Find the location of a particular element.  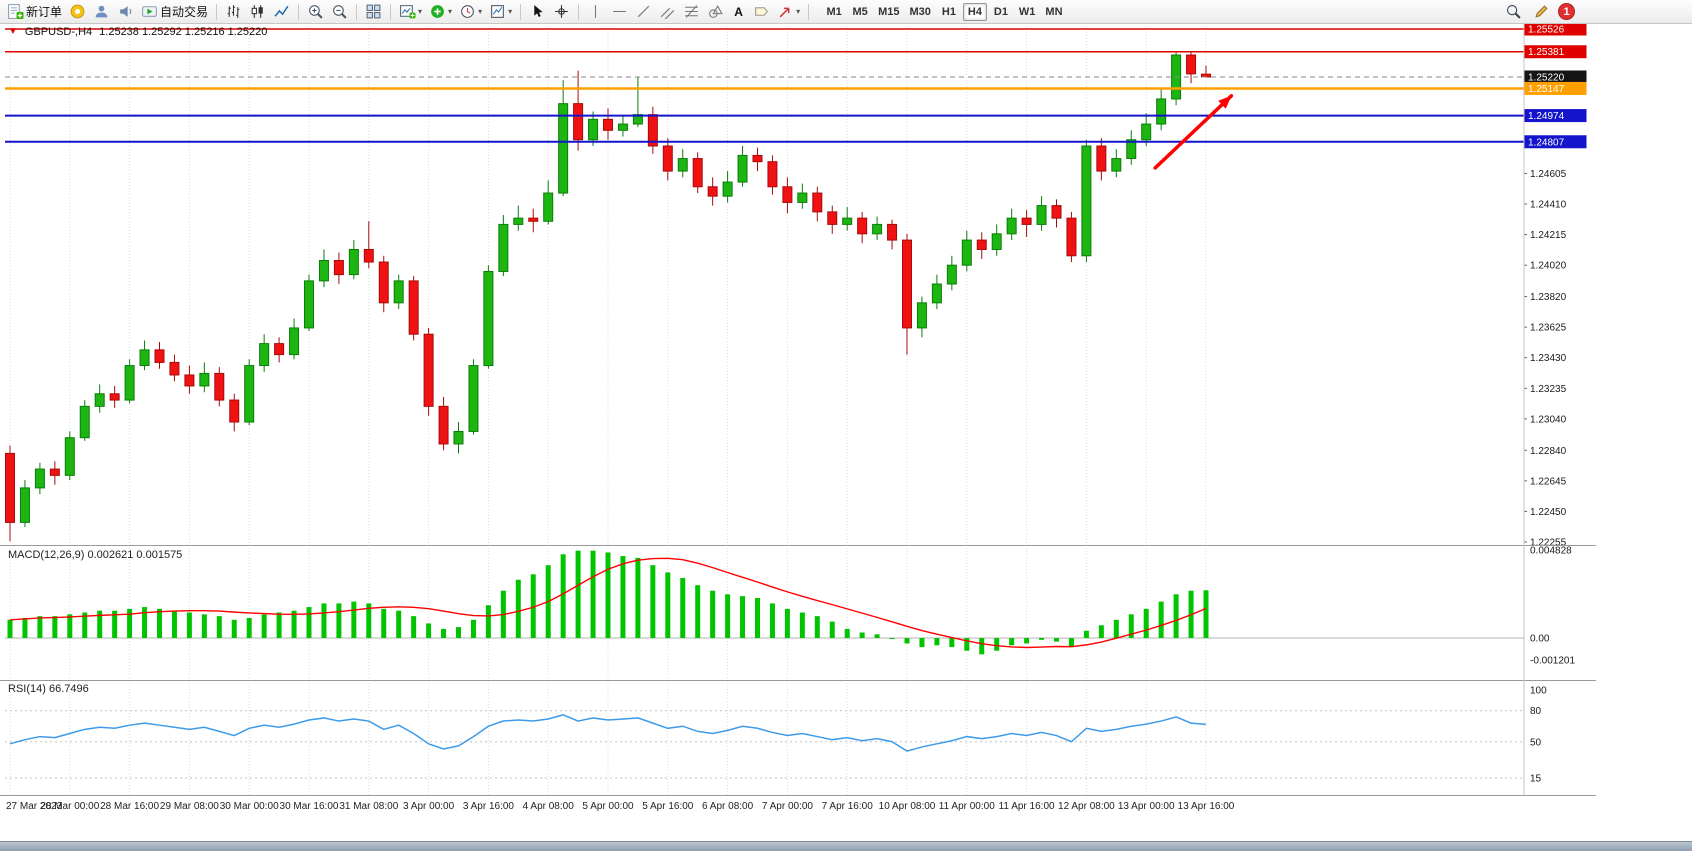

profile-button is located at coordinates (101, 11).